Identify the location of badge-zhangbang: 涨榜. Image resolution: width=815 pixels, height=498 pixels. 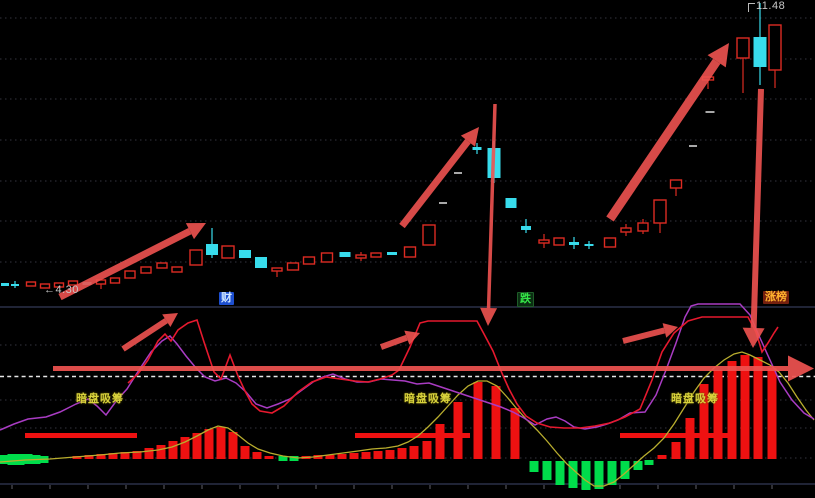
(776, 297).